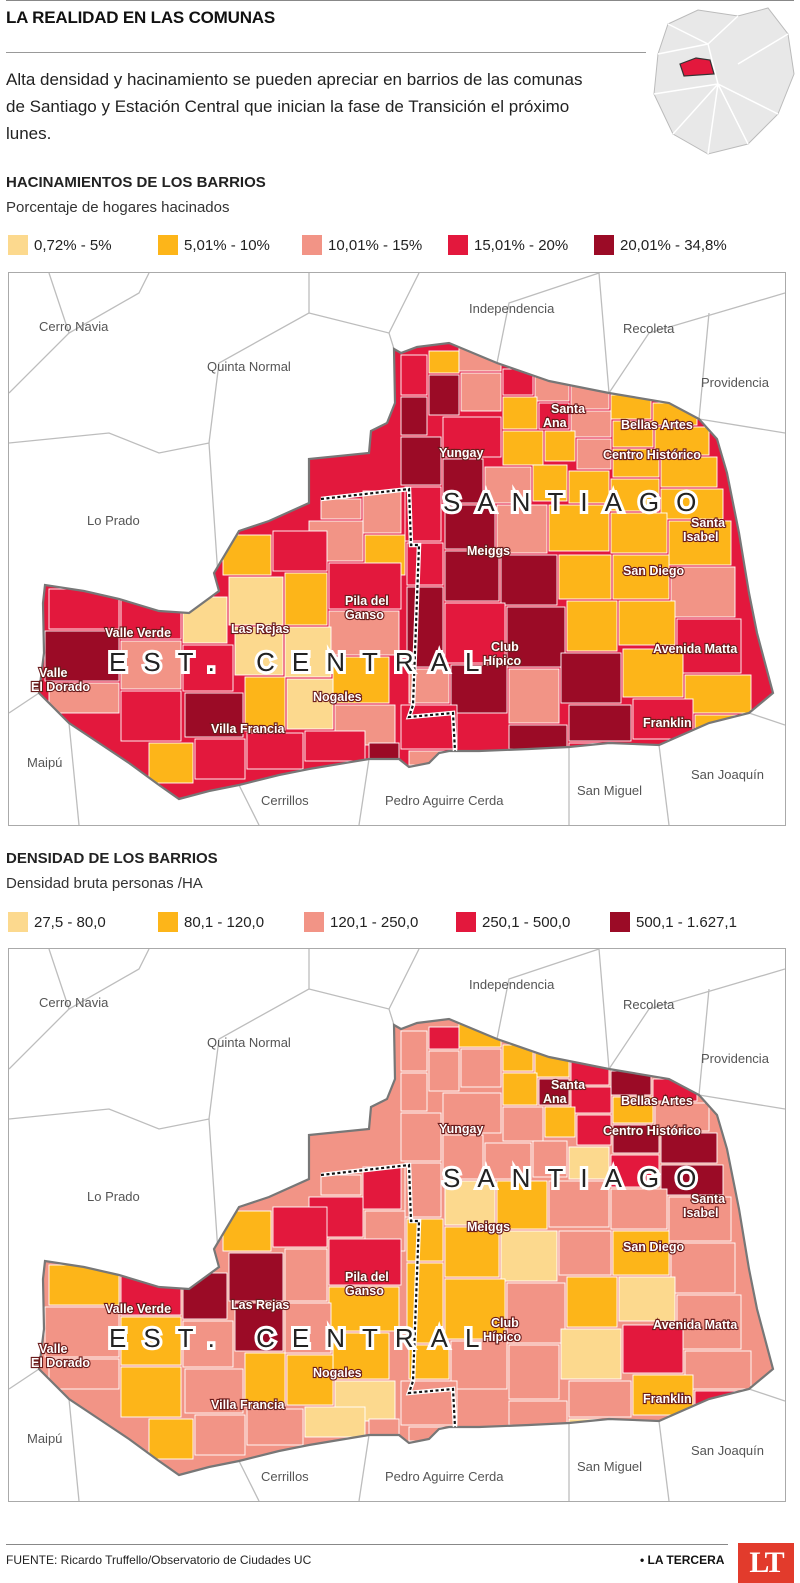  Describe the element at coordinates (704, 1206) in the screenshot. I see `barrio-label: Santa Isabel` at that location.